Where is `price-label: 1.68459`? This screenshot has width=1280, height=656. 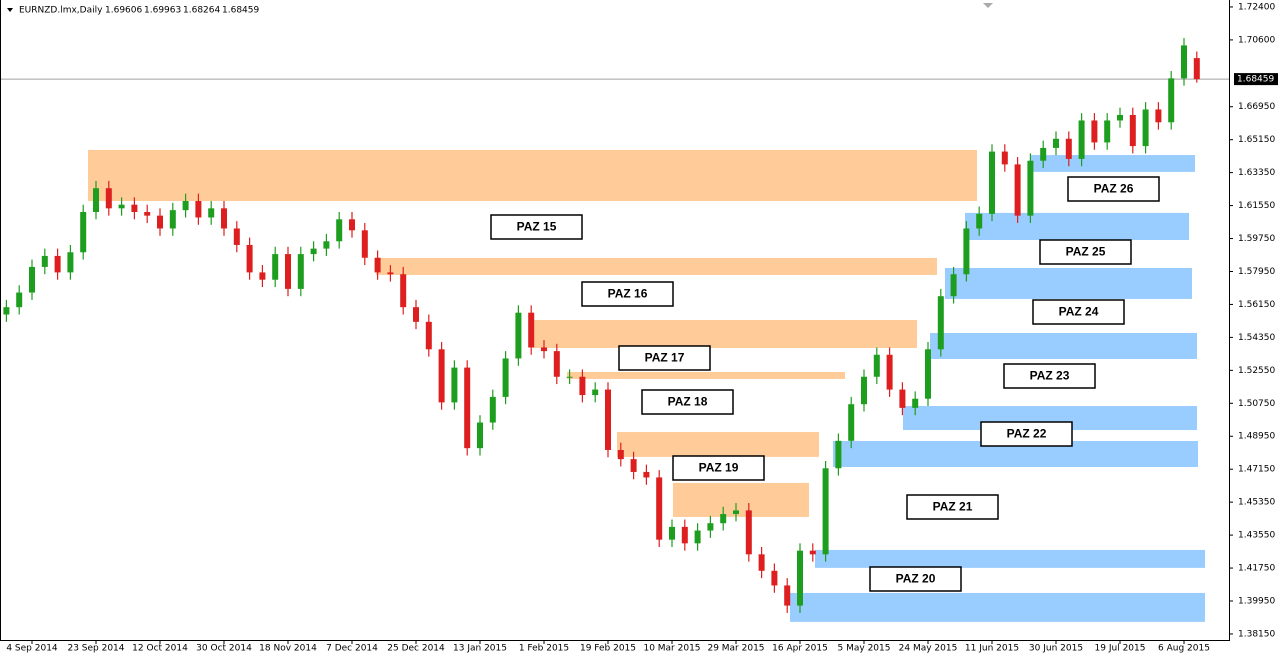 price-label: 1.68459 is located at coordinates (1255, 80).